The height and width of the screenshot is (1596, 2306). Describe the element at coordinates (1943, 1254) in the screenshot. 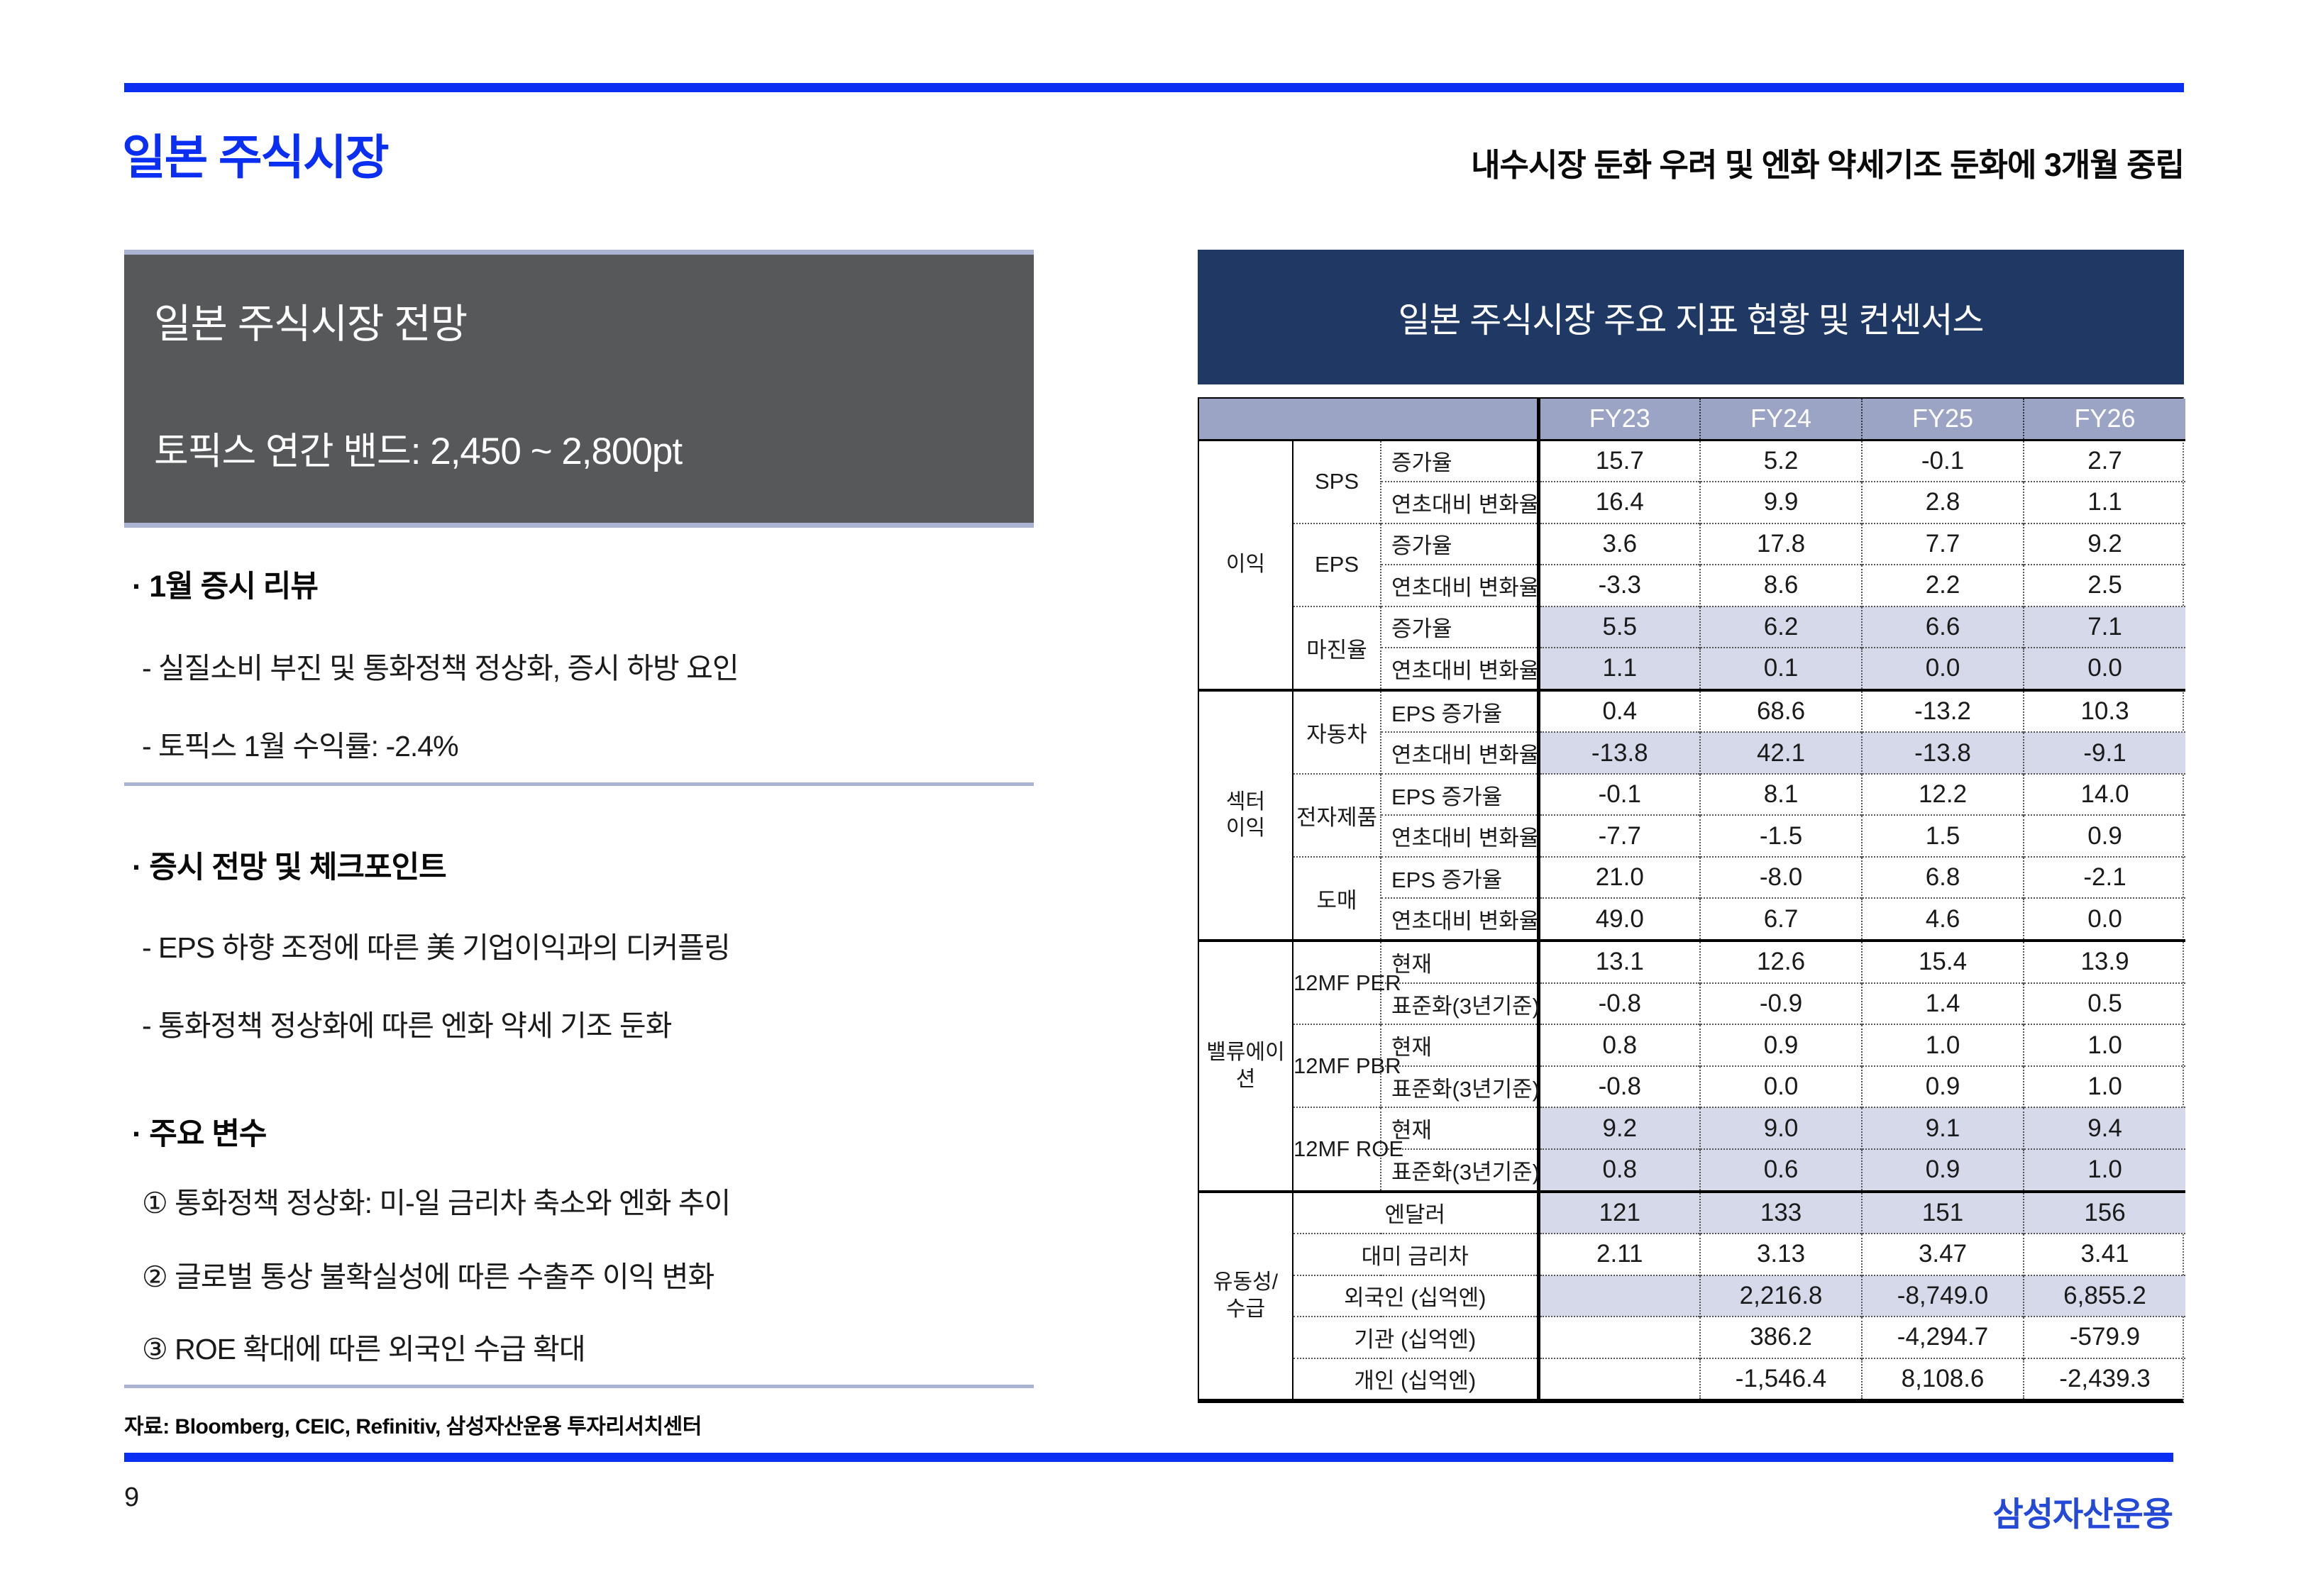

I see `value-cell: 3.47` at that location.